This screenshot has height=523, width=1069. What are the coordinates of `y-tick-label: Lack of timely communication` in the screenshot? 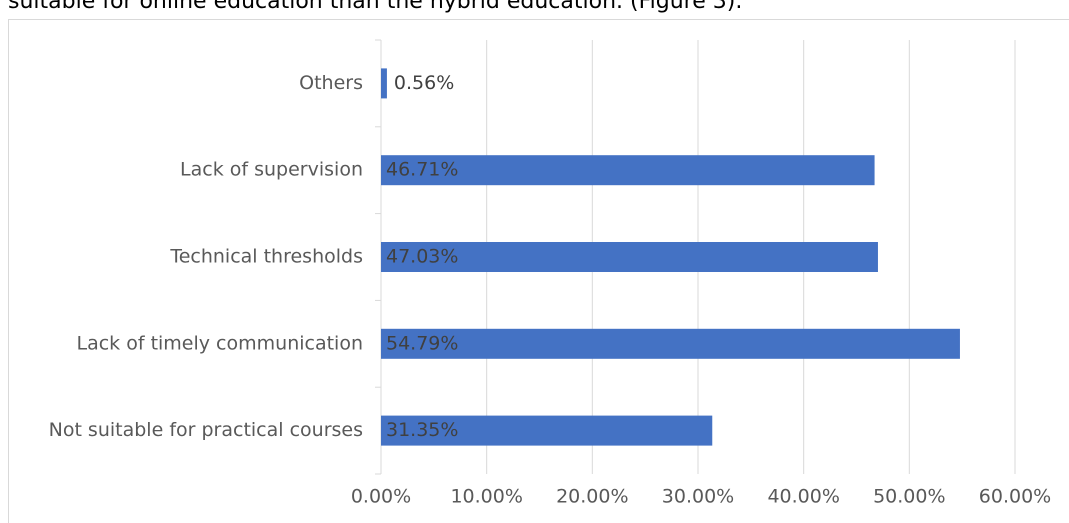 It's located at (220, 343).